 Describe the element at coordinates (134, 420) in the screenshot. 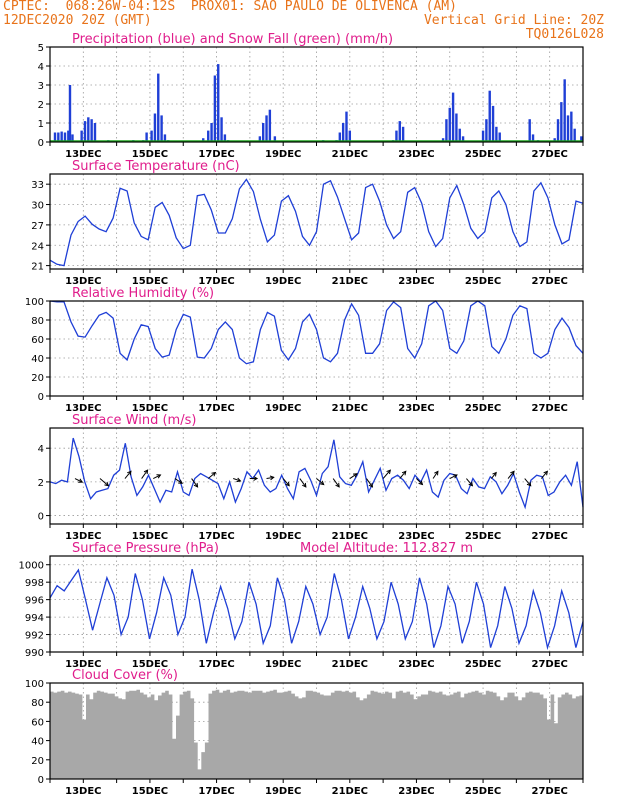

I see `wind-title: Surface Wind (m/s)` at that location.